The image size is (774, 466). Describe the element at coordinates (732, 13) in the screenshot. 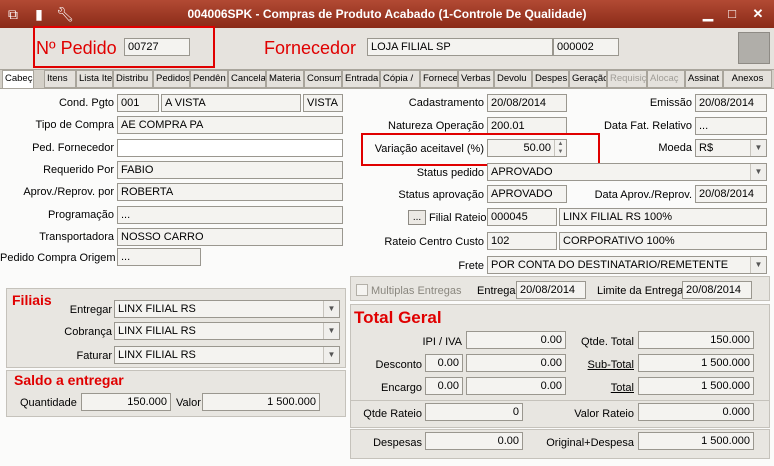

I see `maximize-icon: □` at that location.